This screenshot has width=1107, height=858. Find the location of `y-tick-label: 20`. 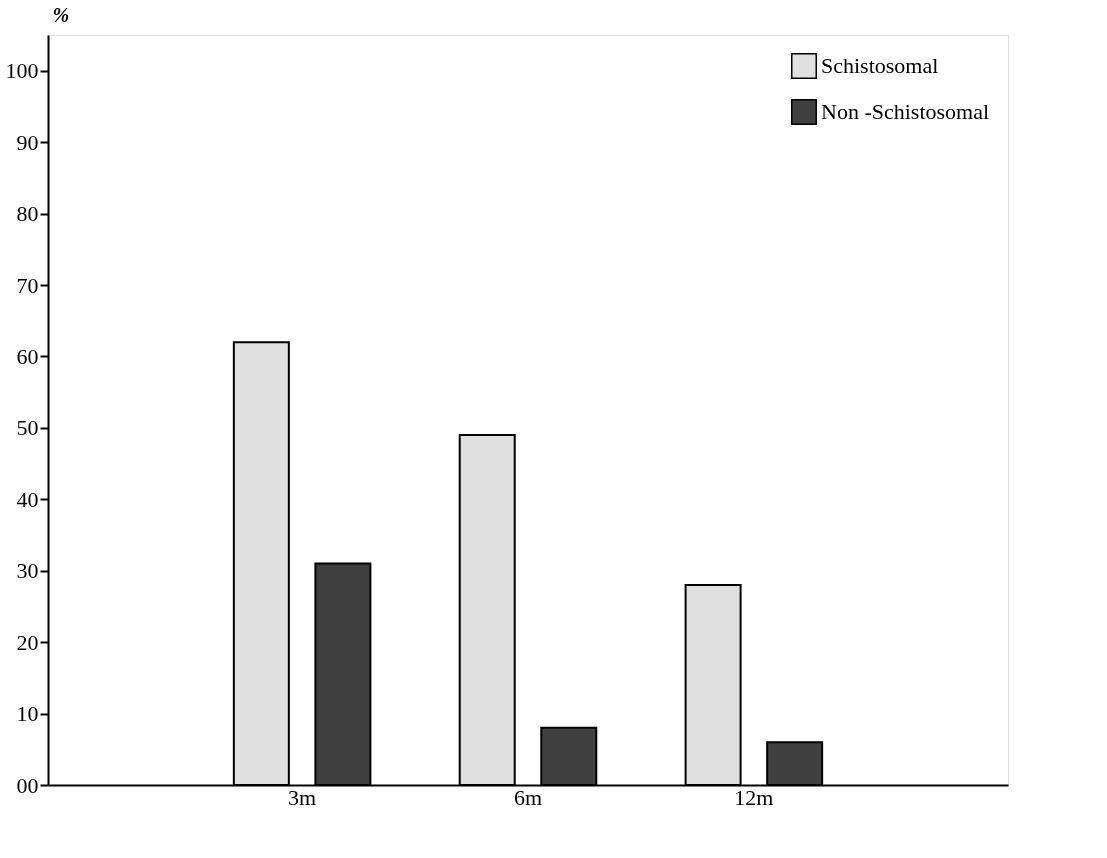

y-tick-label: 20 is located at coordinates (27, 642).